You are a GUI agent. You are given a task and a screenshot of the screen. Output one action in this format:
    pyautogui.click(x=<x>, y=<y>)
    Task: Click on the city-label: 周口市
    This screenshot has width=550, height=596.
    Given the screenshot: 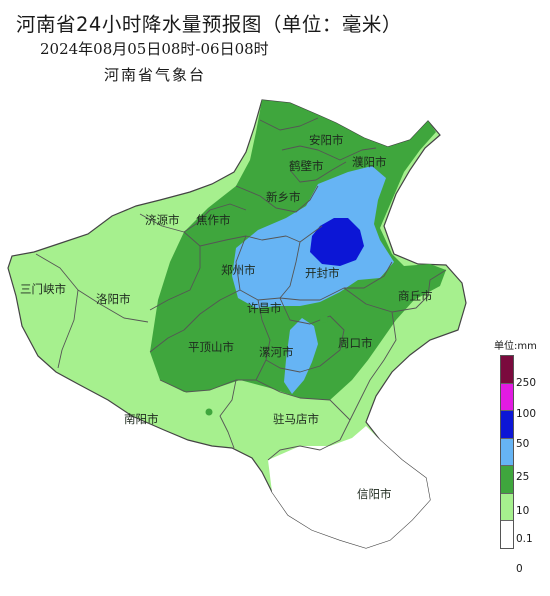 What is the action you would take?
    pyautogui.click(x=355, y=343)
    